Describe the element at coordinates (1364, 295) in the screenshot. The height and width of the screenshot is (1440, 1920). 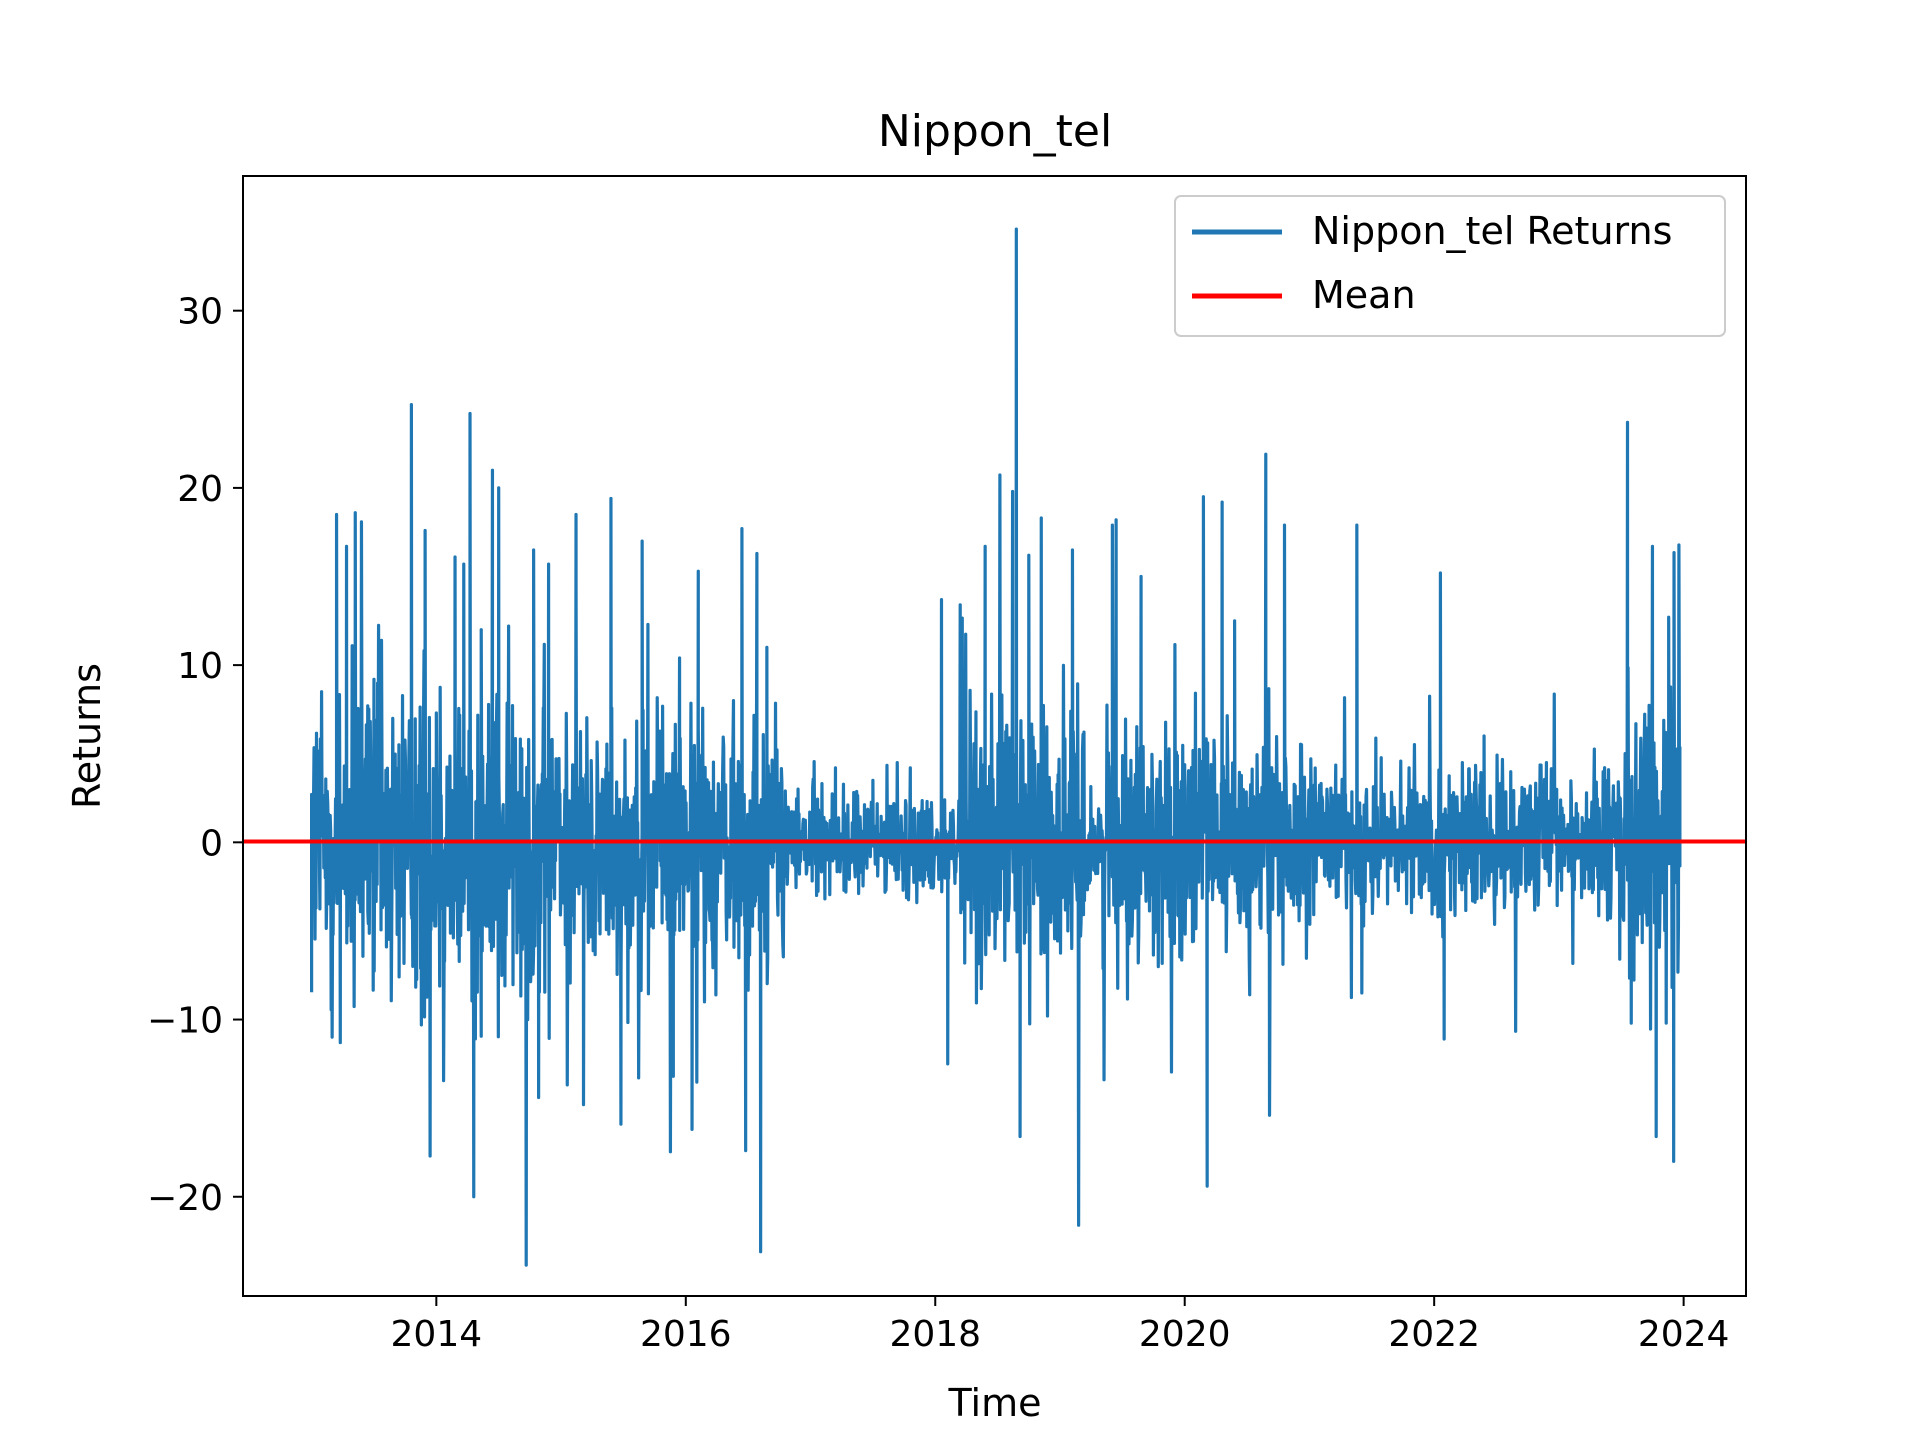
I see `legend-label-mean: Mean` at that location.